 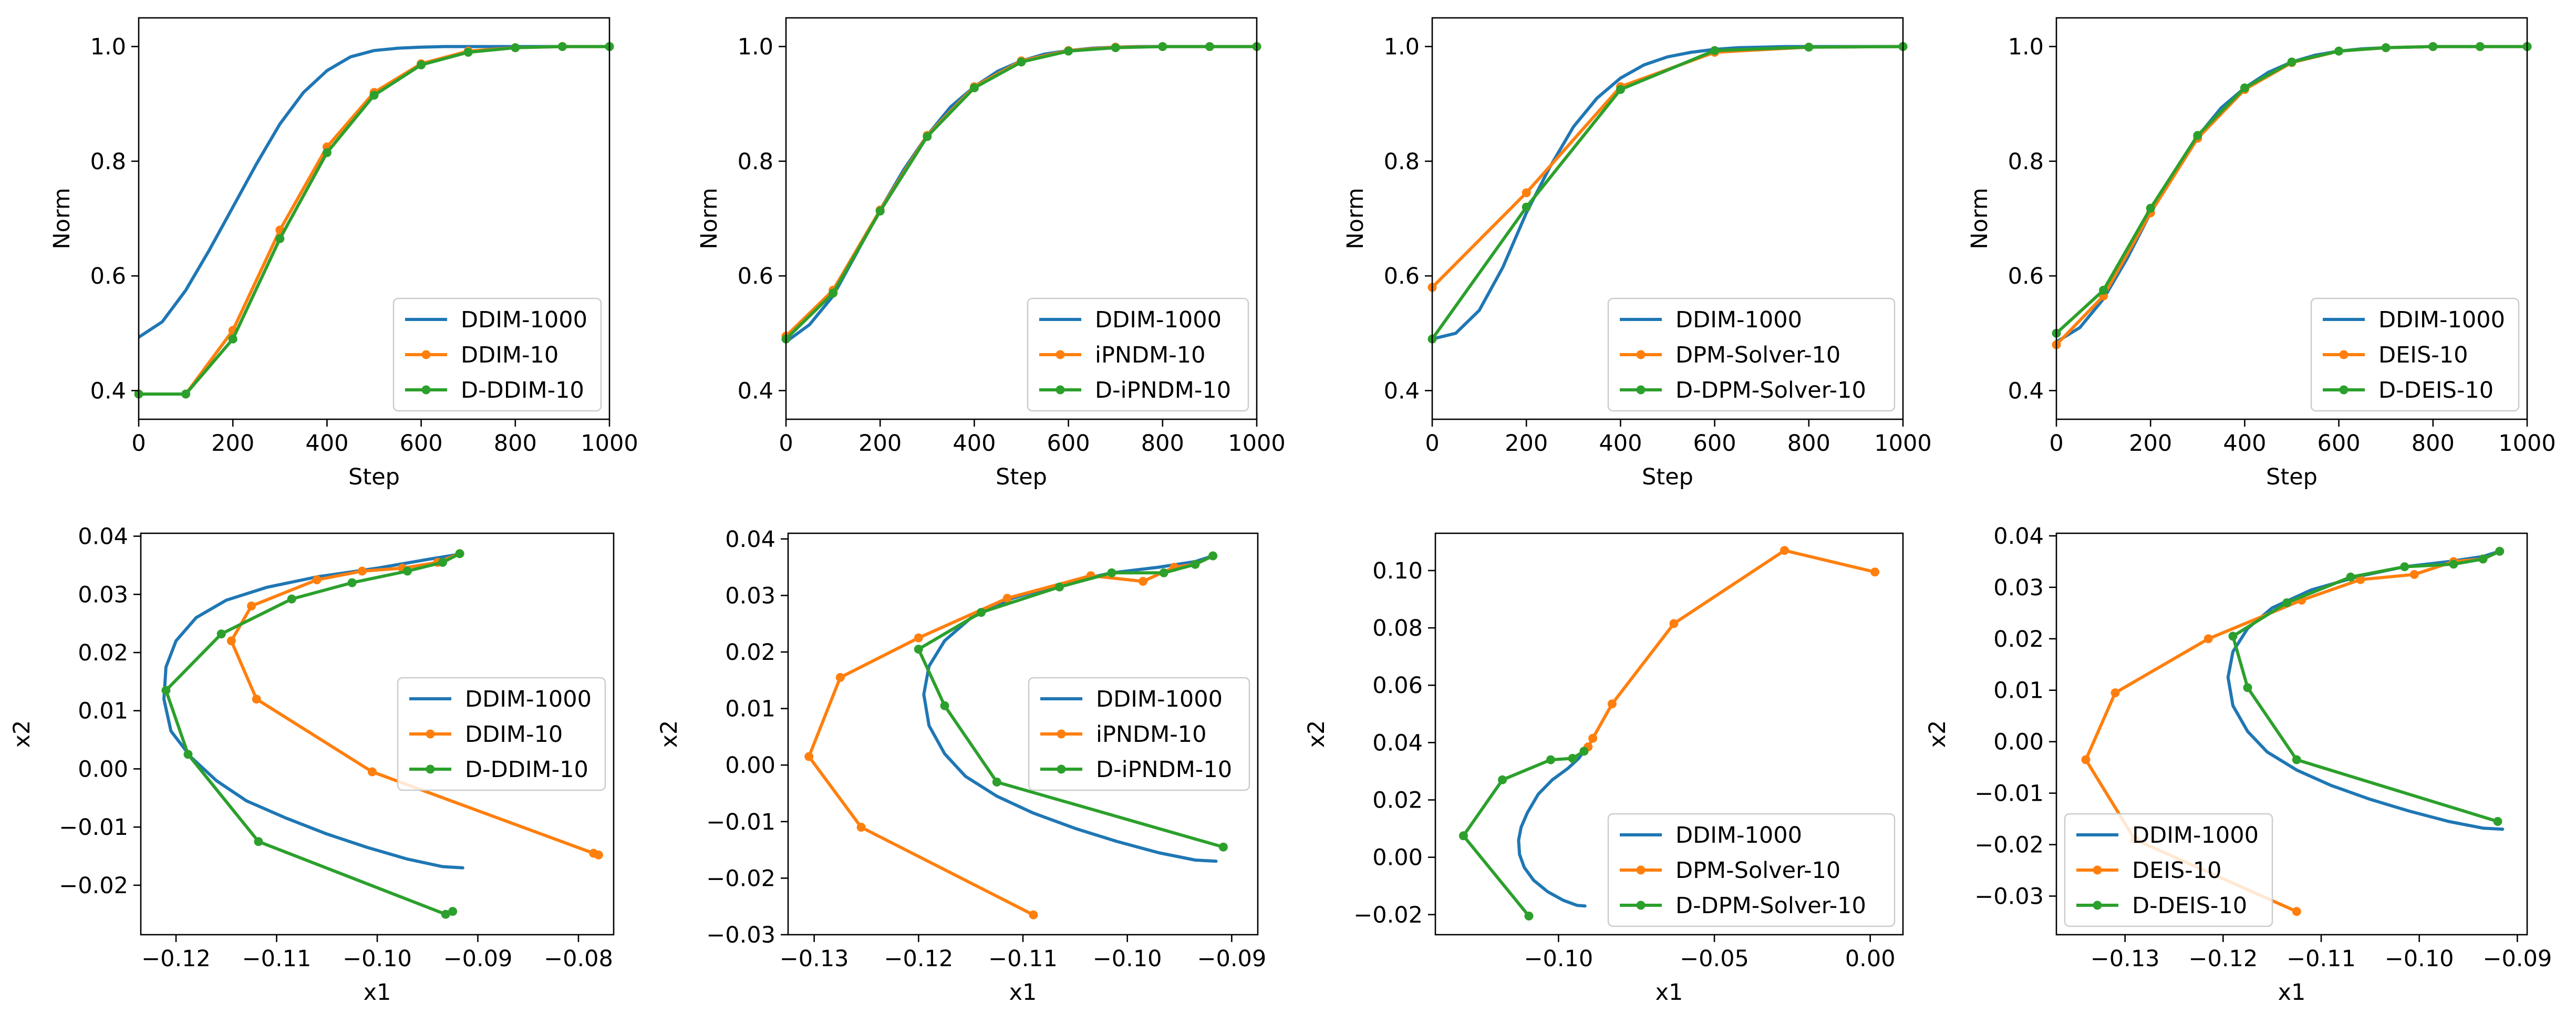 What do you see at coordinates (509, 355) in the screenshot?
I see `legend-label: DDIM-10` at bounding box center [509, 355].